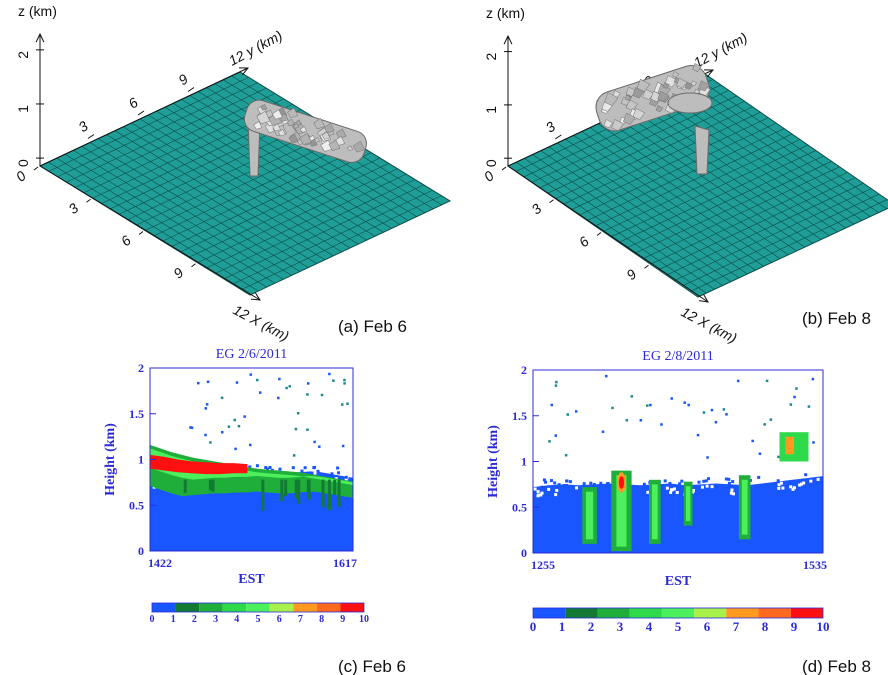 This screenshot has height=675, width=888. What do you see at coordinates (141, 460) in the screenshot?
I see `y-tick-label: 1` at bounding box center [141, 460].